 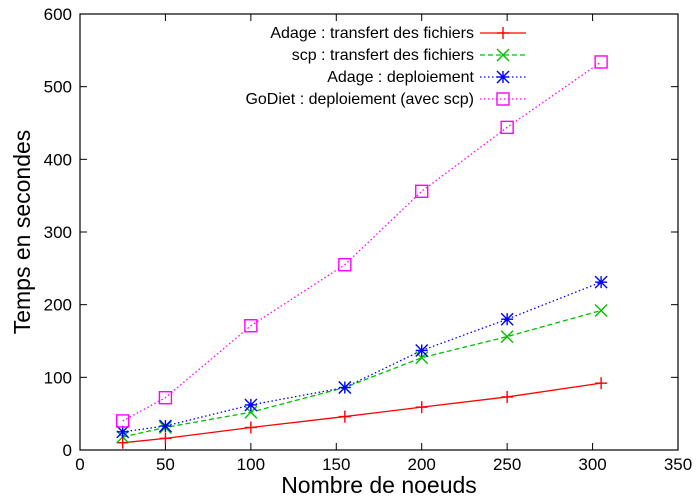 I want to click on y-tick-label: 500, so click(x=58, y=87).